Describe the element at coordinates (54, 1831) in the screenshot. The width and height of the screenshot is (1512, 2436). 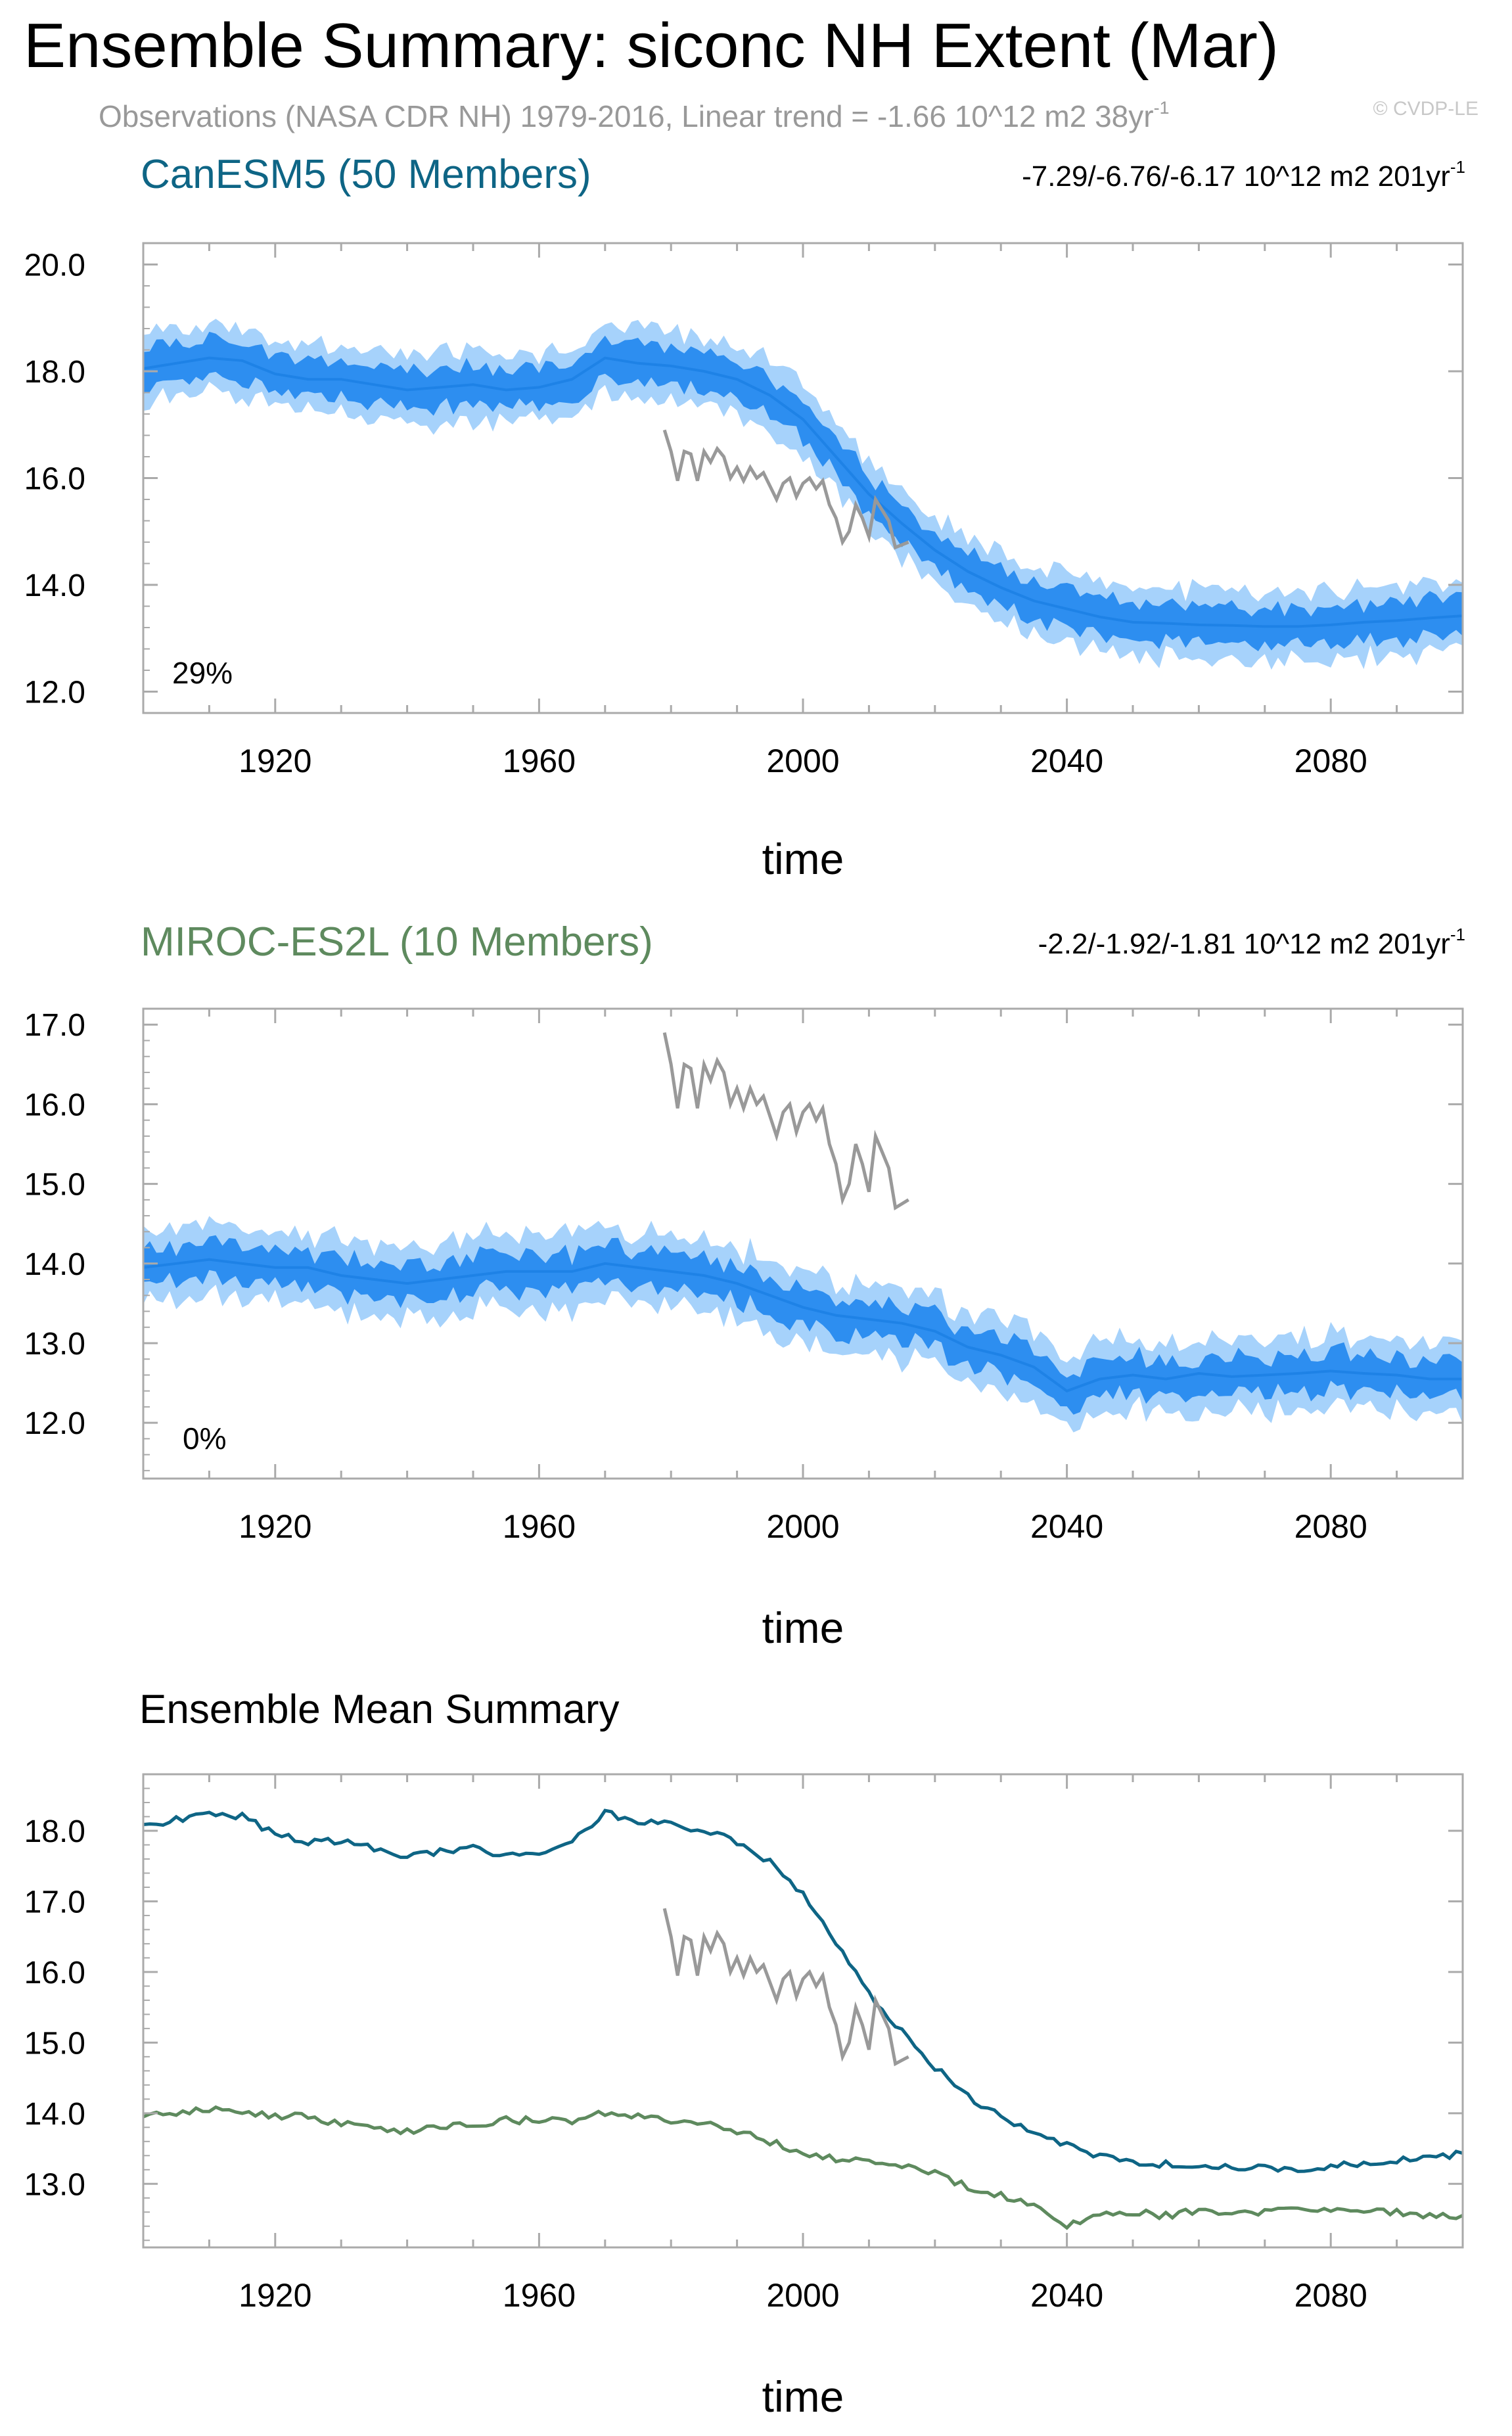
I see `y-tick-label-mean: 18.0` at that location.